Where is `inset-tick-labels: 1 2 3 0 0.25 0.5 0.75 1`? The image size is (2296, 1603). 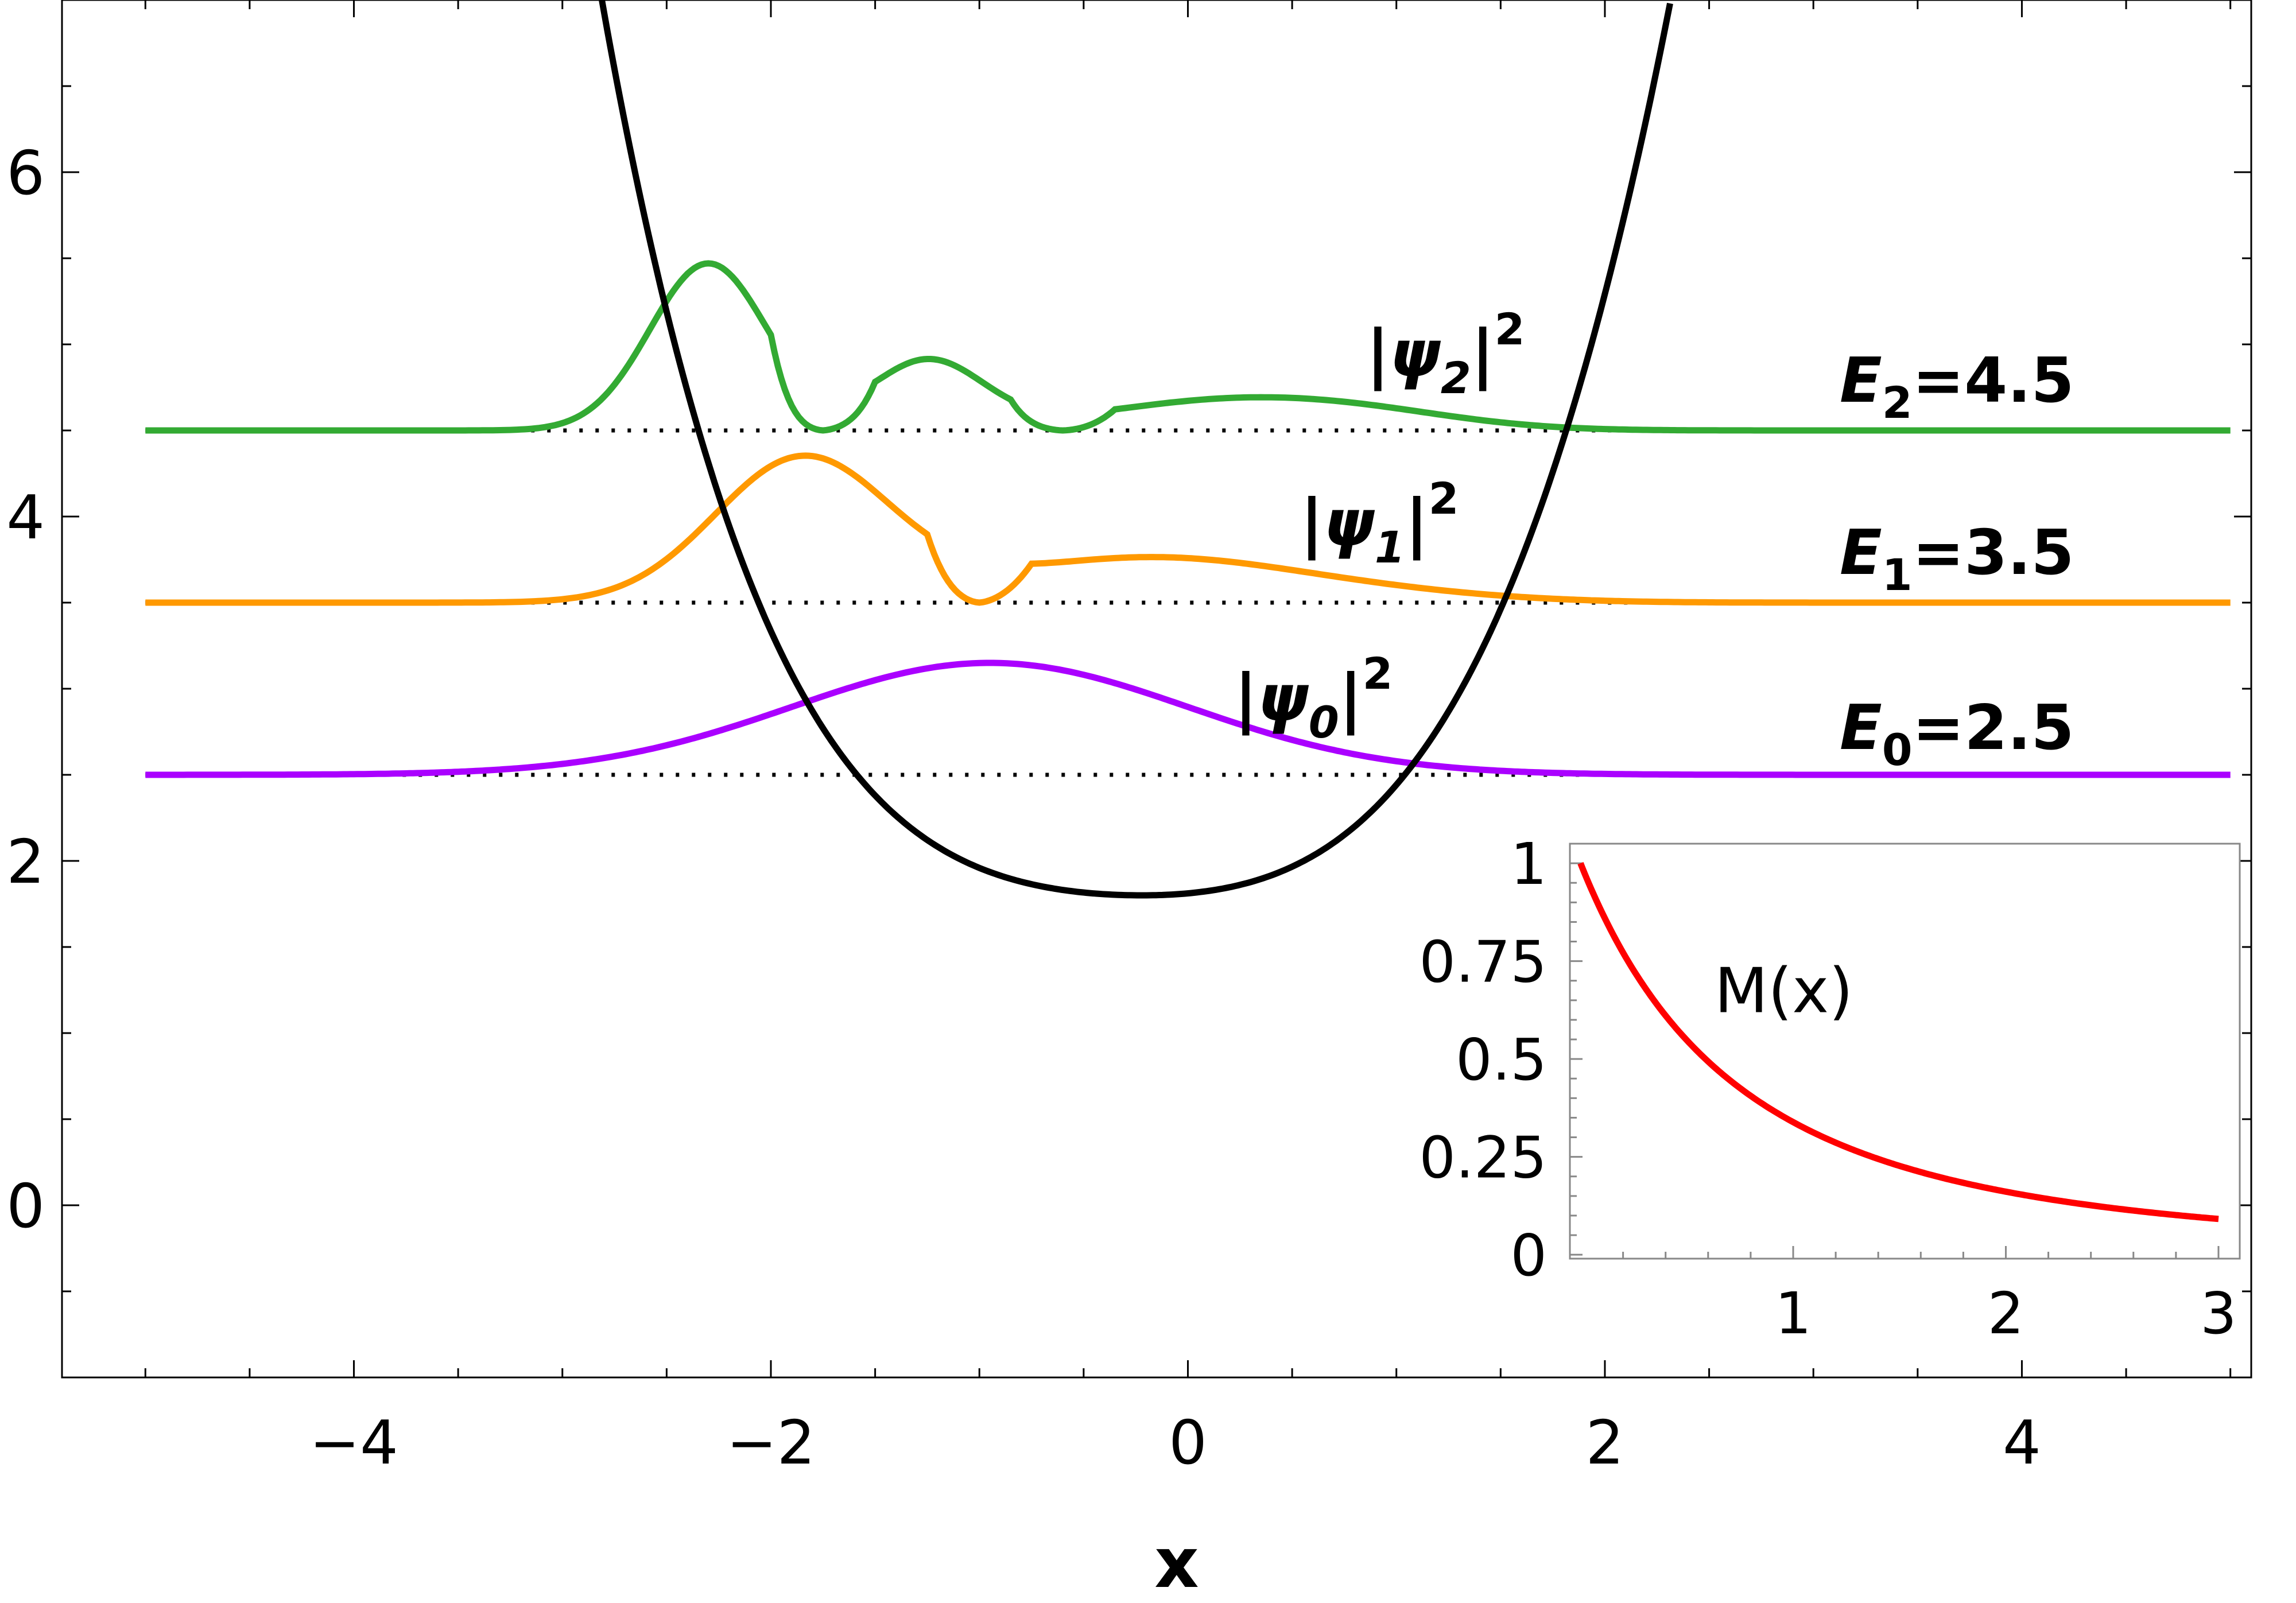
inset-tick-labels: 1 2 3 0 0.25 0.5 0.75 1 is located at coordinates (1827, 1088).